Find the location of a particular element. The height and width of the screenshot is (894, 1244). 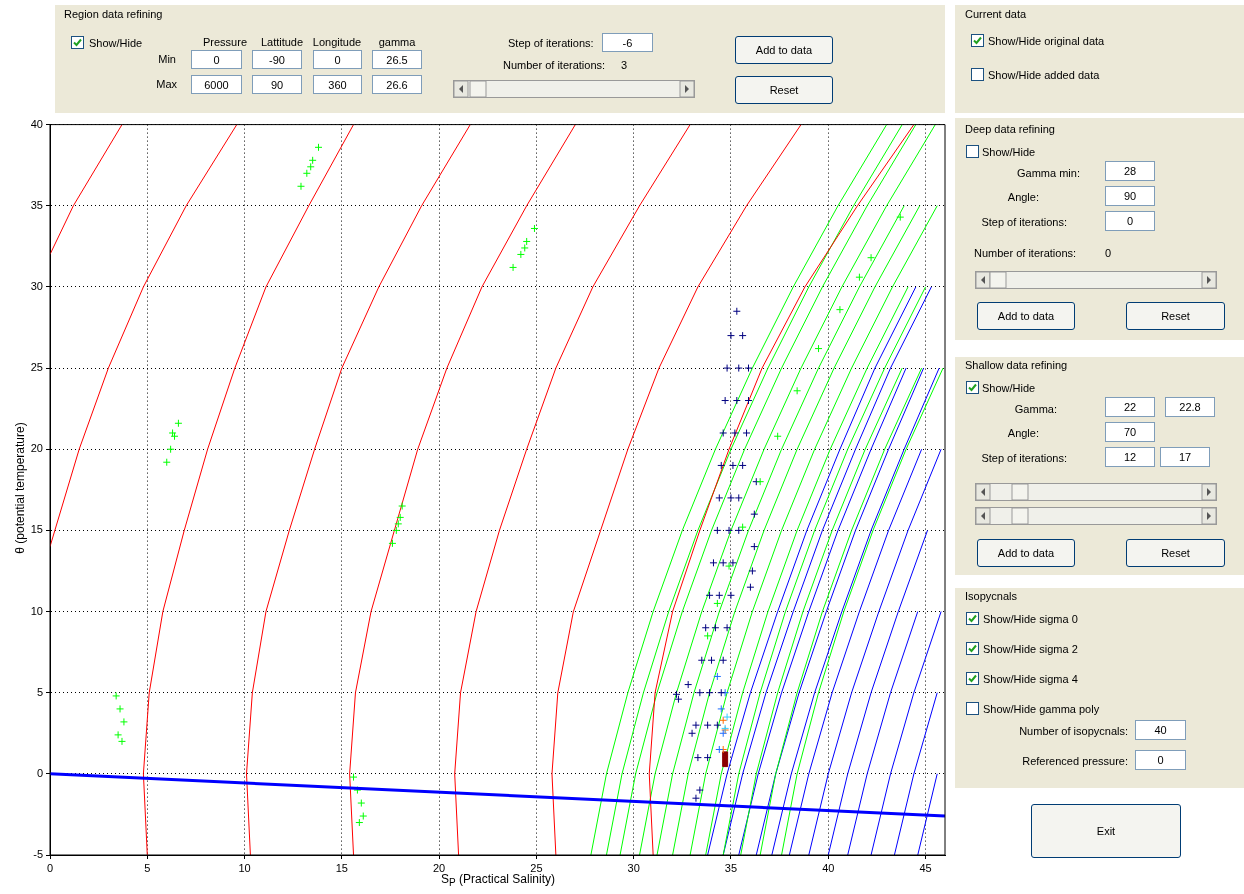

x-tick-label: 10 is located at coordinates (244, 867).